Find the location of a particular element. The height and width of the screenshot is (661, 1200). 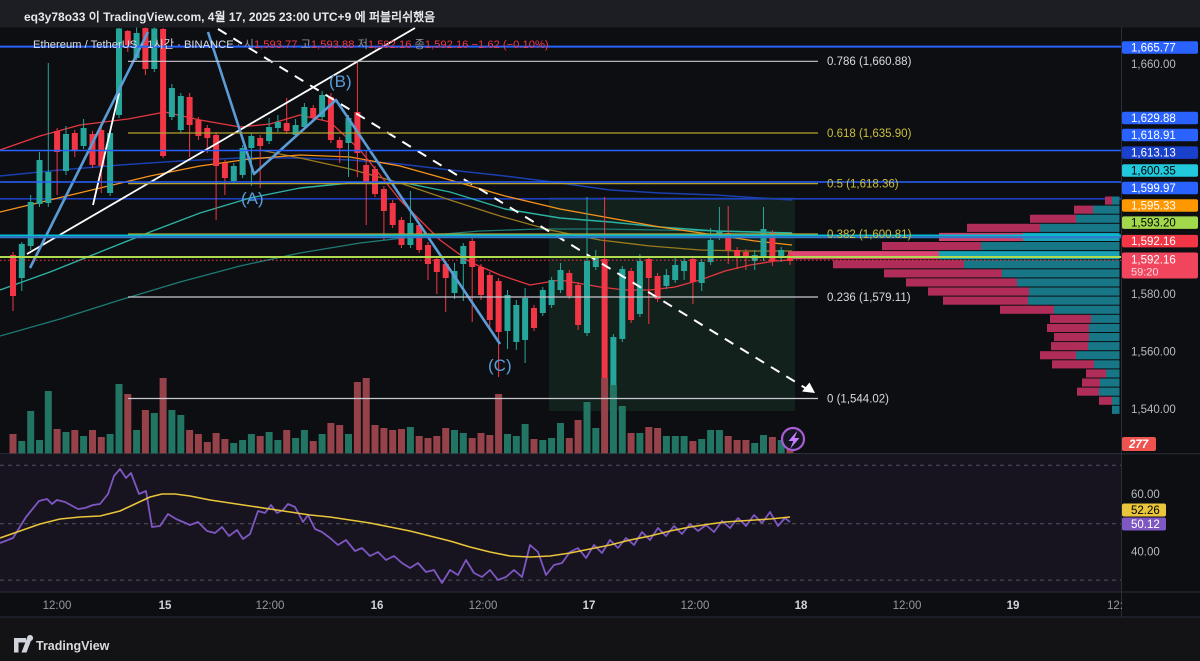

svg-text: 0 (1,544.02) is located at coordinates (858, 400).